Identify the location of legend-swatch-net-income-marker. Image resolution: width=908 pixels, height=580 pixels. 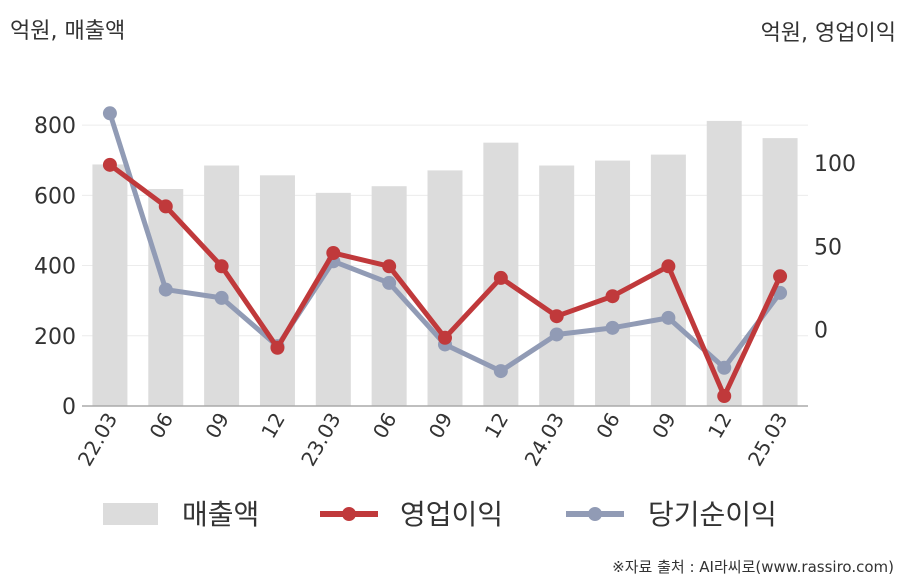
(595, 514).